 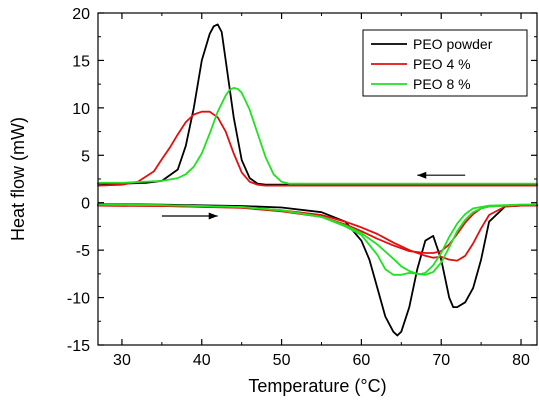 What do you see at coordinates (442, 84) in the screenshot?
I see `legend-label: PEO 8 %` at bounding box center [442, 84].